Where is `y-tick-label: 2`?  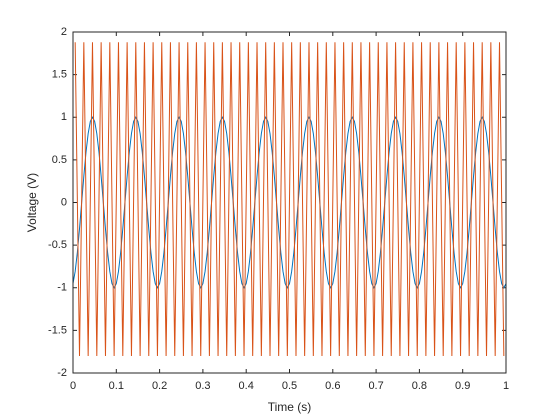
y-tick-label: 2 is located at coordinates (64, 32).